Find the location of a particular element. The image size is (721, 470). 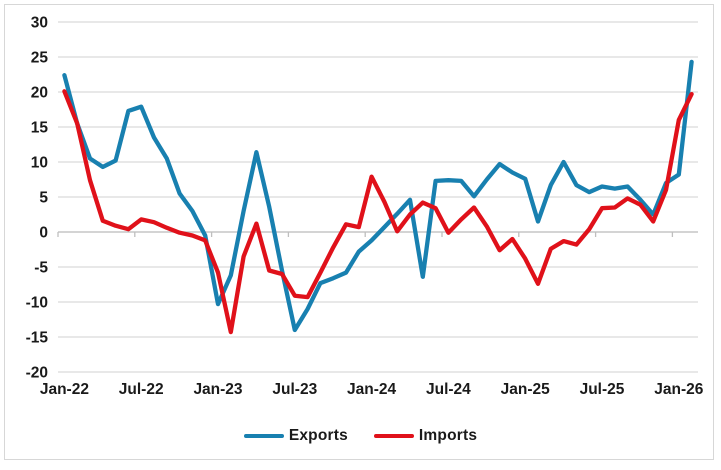

x-tick-label-Jan-24: Jan-24 is located at coordinates (371, 389).